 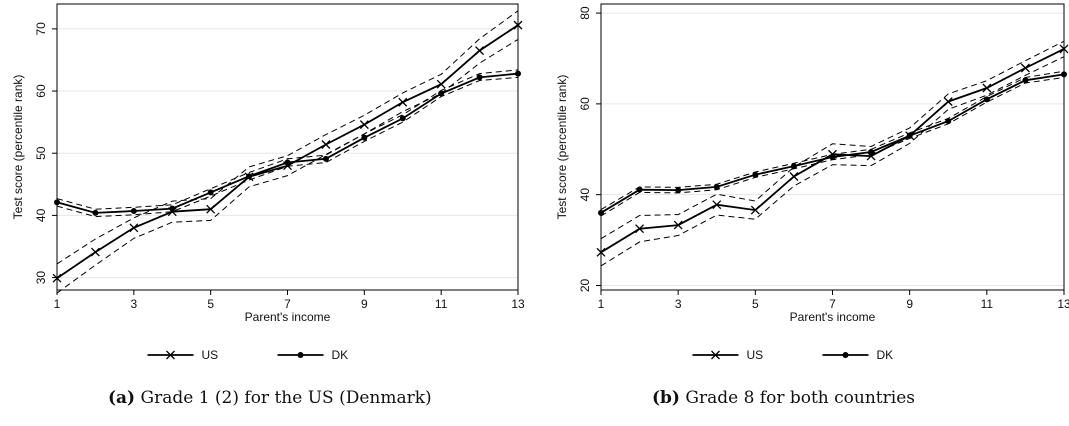 I want to click on caption-panel-b: (b) Grade 8 for both countries, so click(x=783, y=398).